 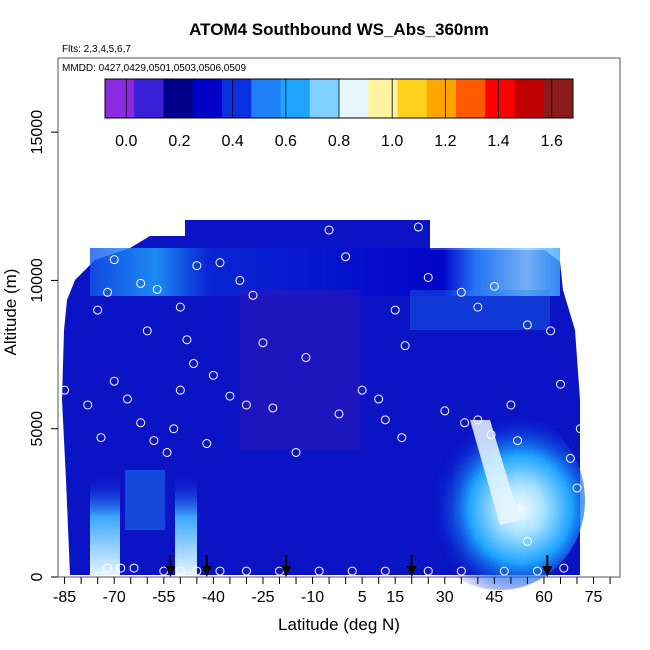 I want to click on x-tick-label: 60, so click(x=544, y=597).